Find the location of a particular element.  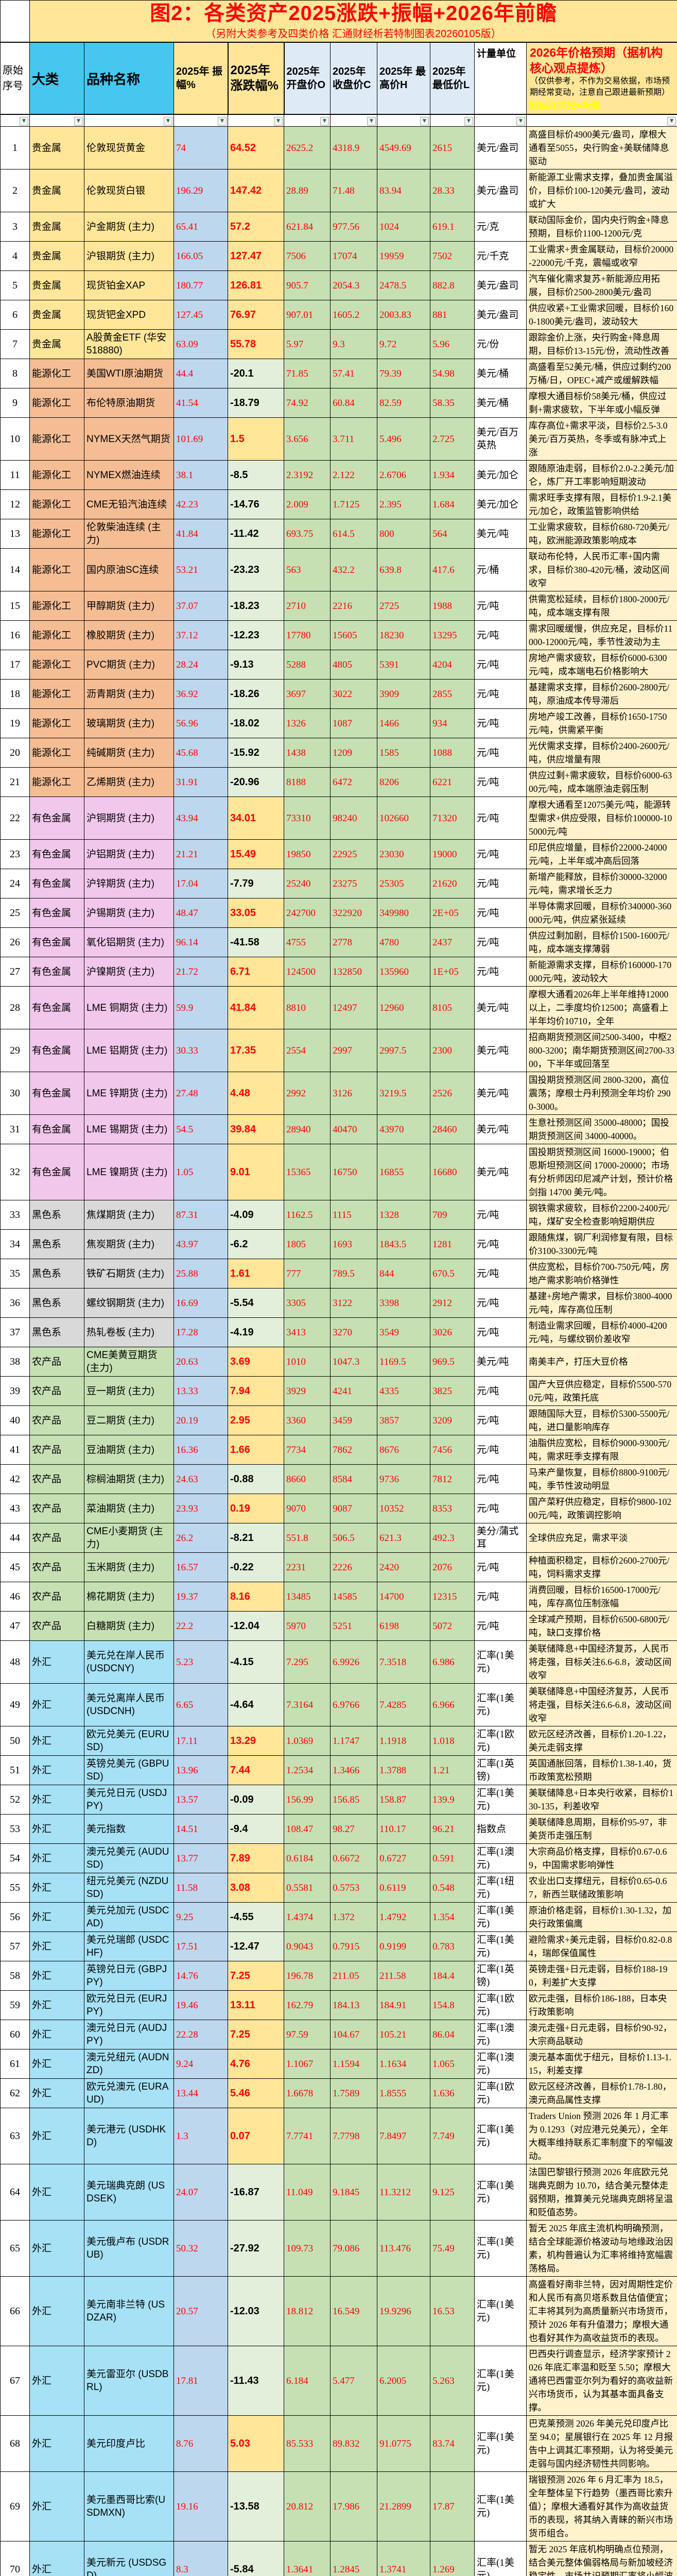

cell-change: 6.71 is located at coordinates (256, 972).